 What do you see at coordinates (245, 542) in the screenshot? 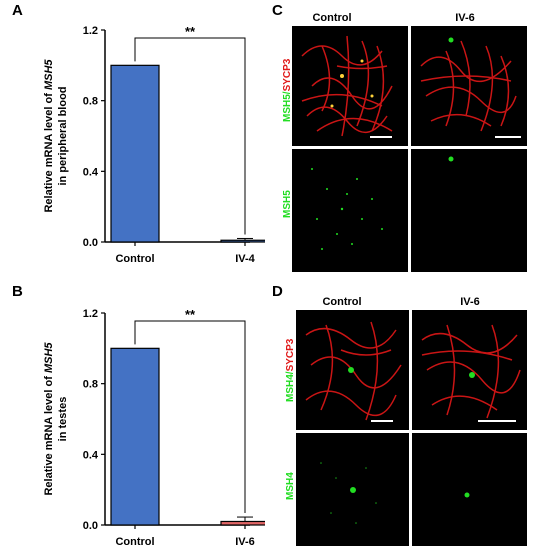
I see `chart-b-xtick-label-1: IV-6` at bounding box center [245, 542].